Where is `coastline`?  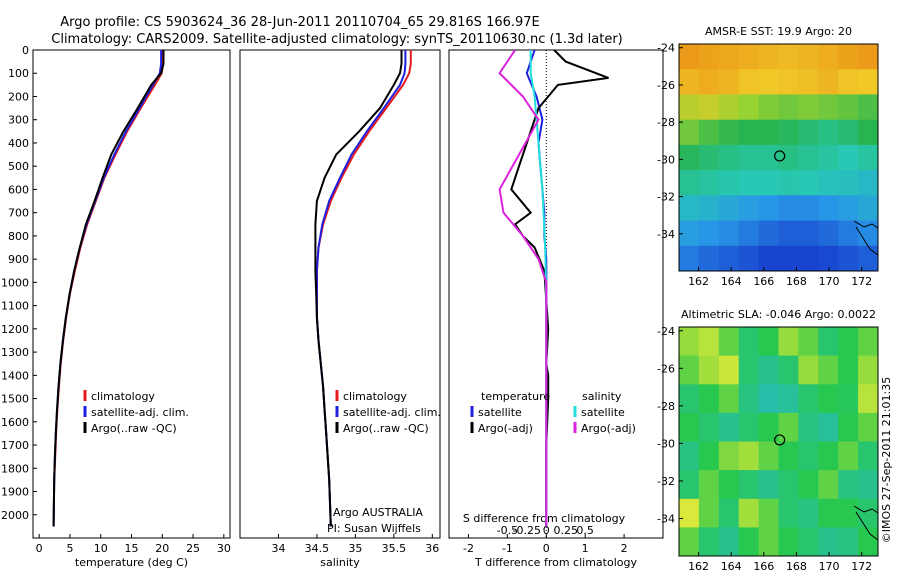 coastline is located at coordinates (865, 523).